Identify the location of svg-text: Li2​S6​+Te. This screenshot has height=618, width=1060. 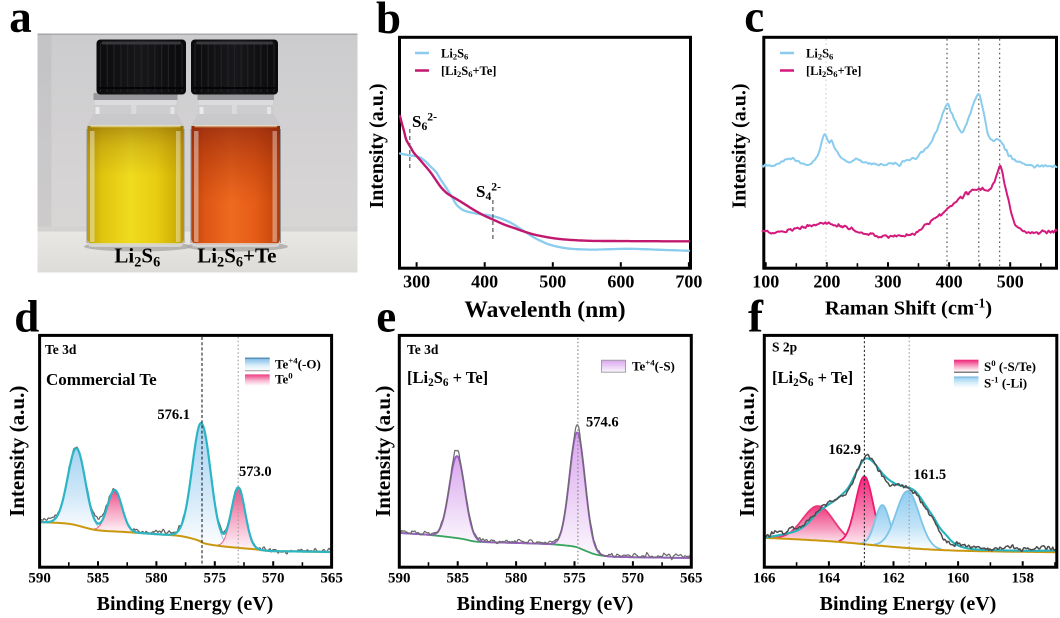
(236, 257).